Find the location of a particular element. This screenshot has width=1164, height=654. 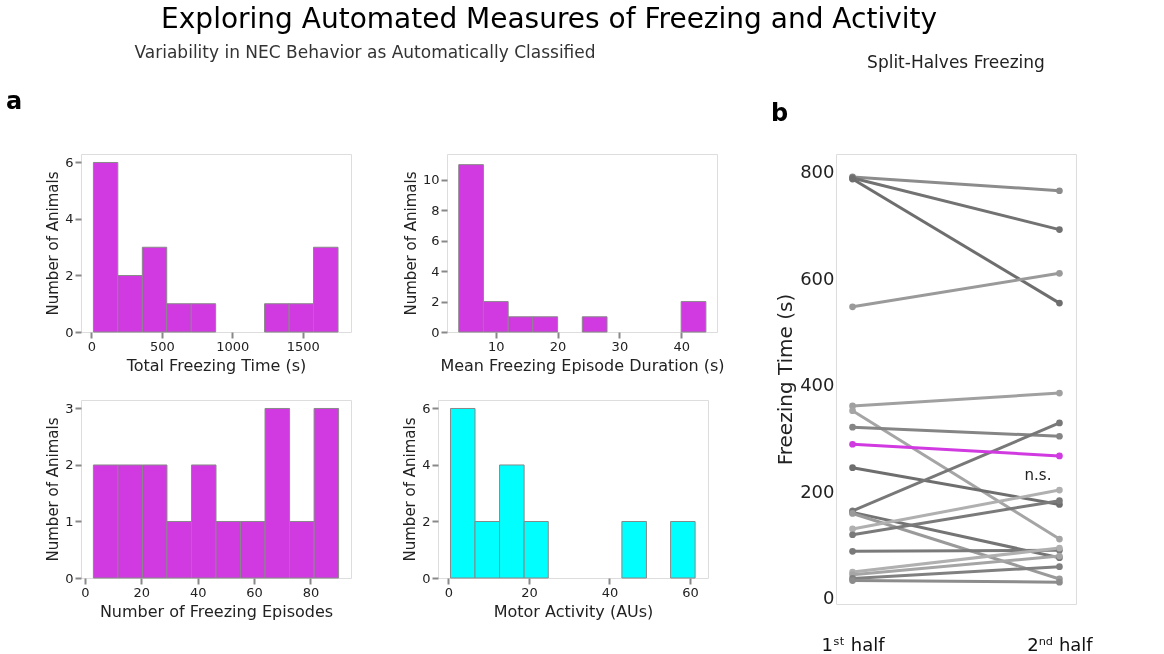

x-tick-label: 500 is located at coordinates (162, 346).